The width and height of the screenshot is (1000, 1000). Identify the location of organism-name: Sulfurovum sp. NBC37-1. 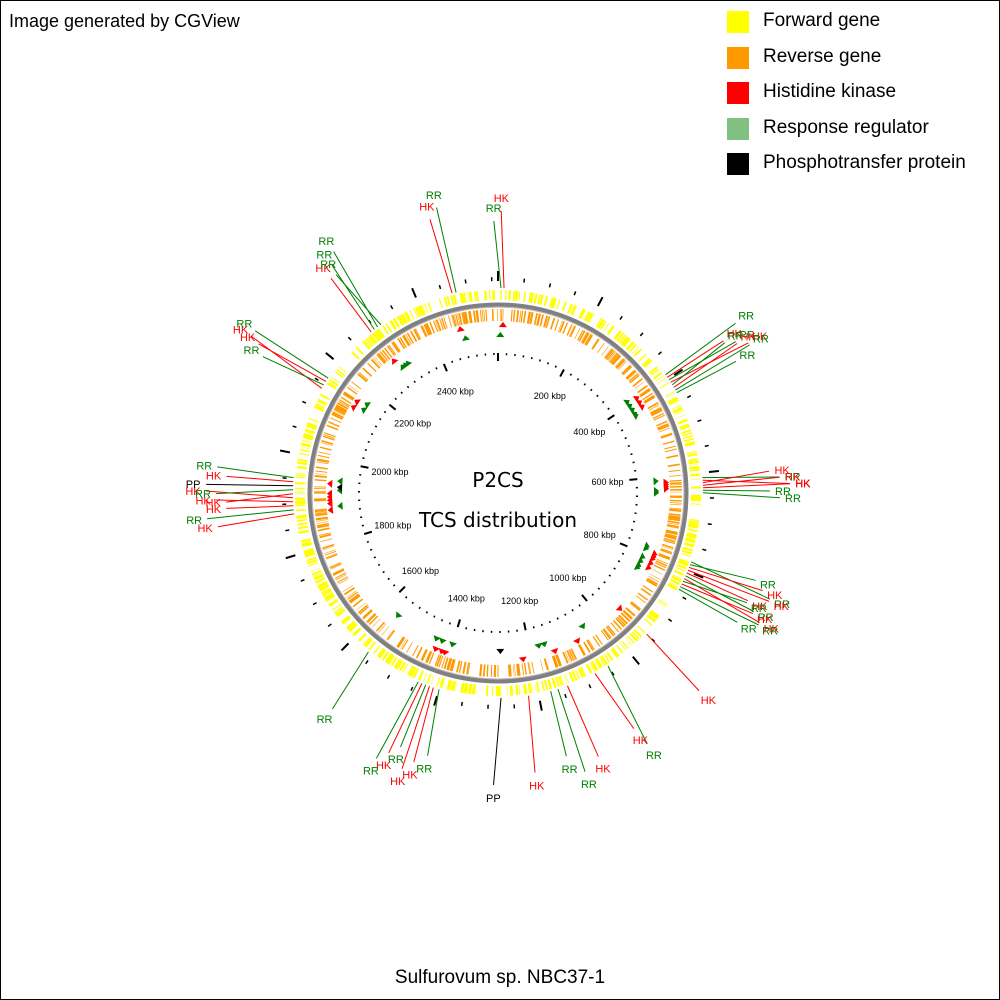
(500, 977).